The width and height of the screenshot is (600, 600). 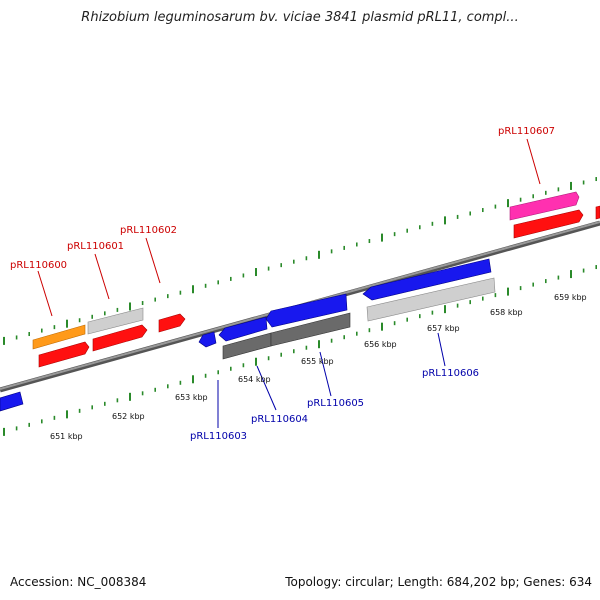 I want to click on accession-text: Accession: NC_008384, so click(x=78, y=582).